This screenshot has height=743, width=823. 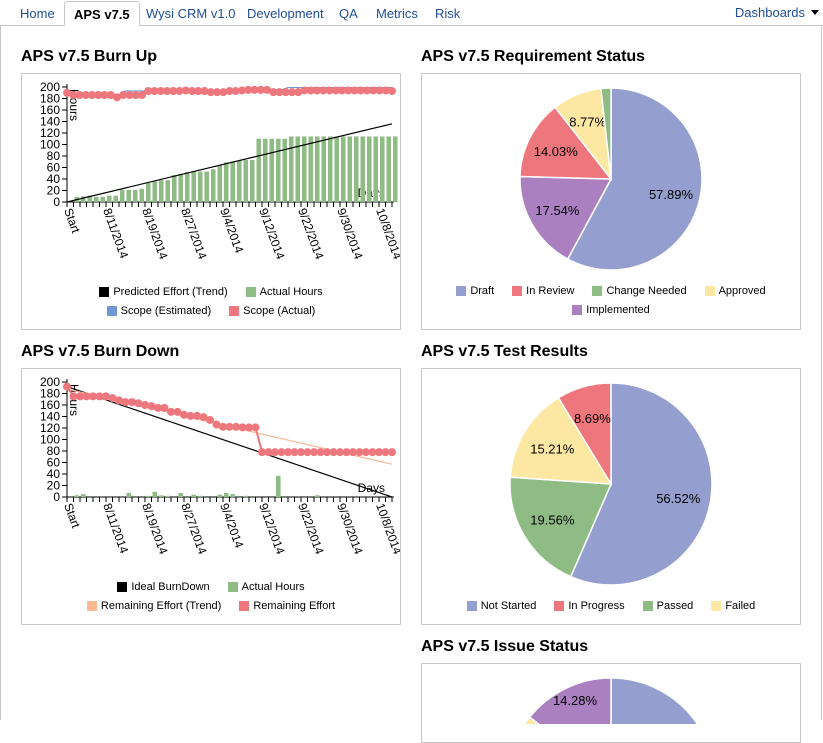 I want to click on issue-status-panel: 14.28%, so click(x=611, y=703).